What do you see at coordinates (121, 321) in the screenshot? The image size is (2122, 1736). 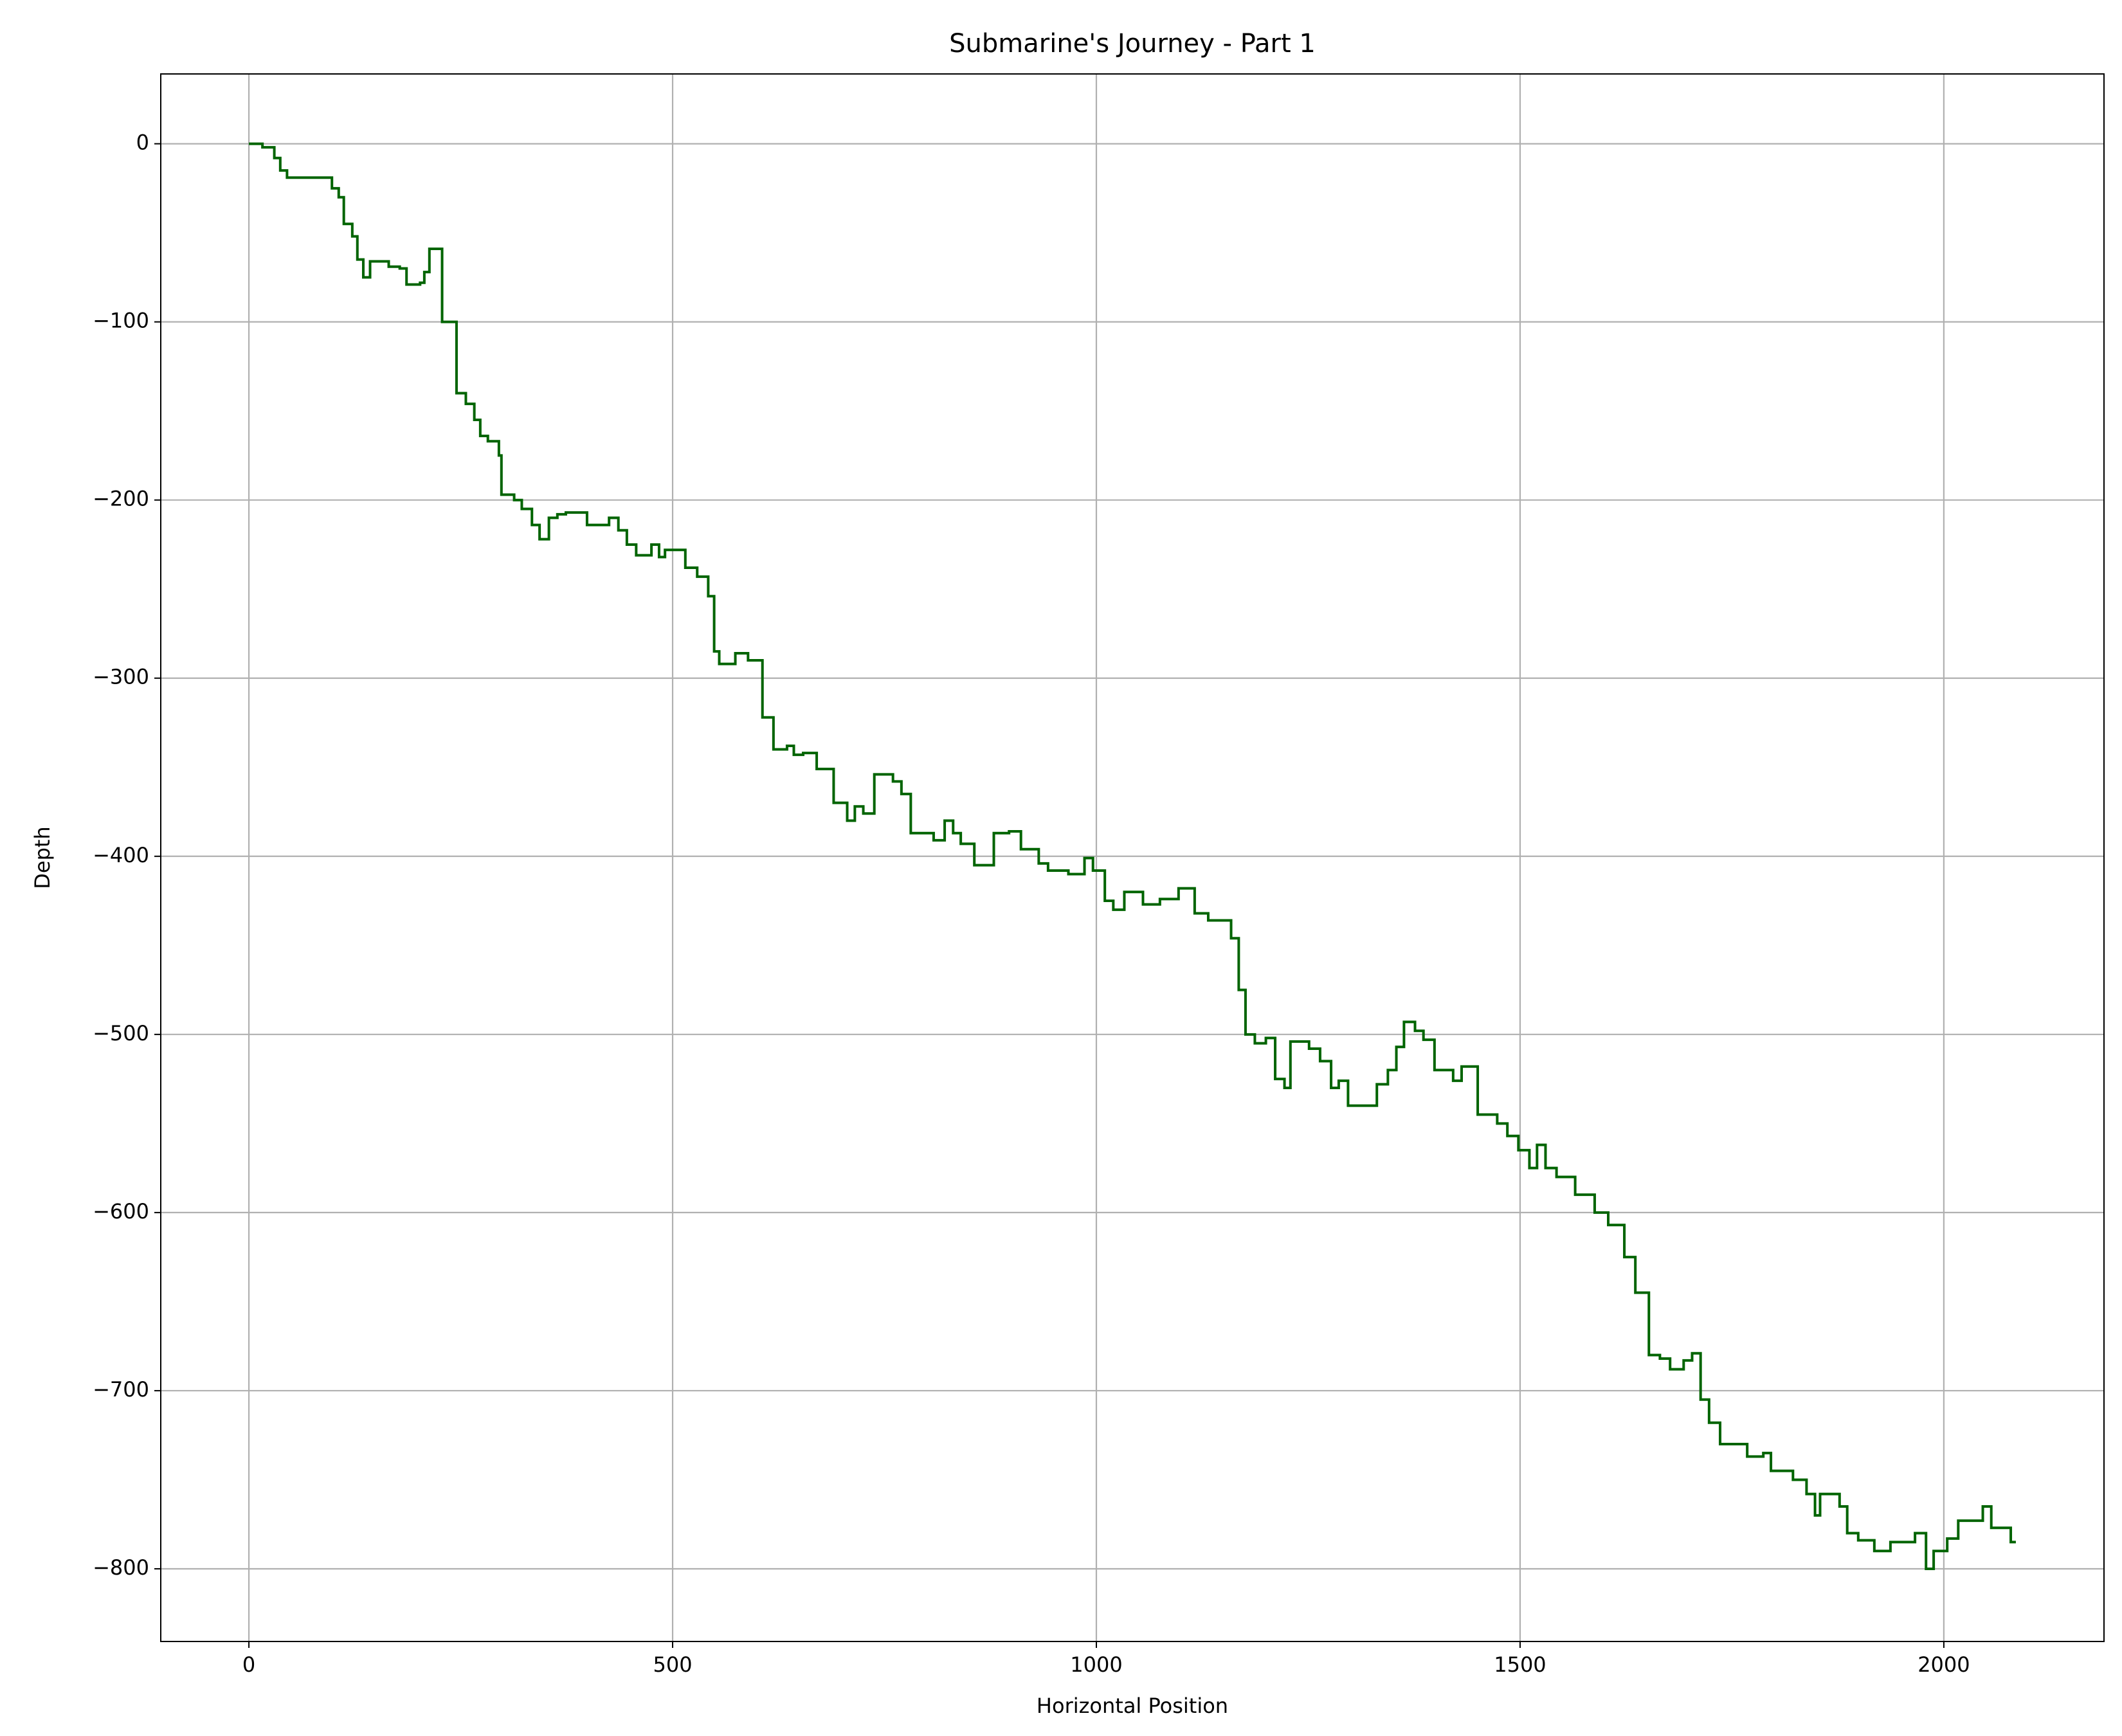 I see `y-tick-label: −100` at bounding box center [121, 321].